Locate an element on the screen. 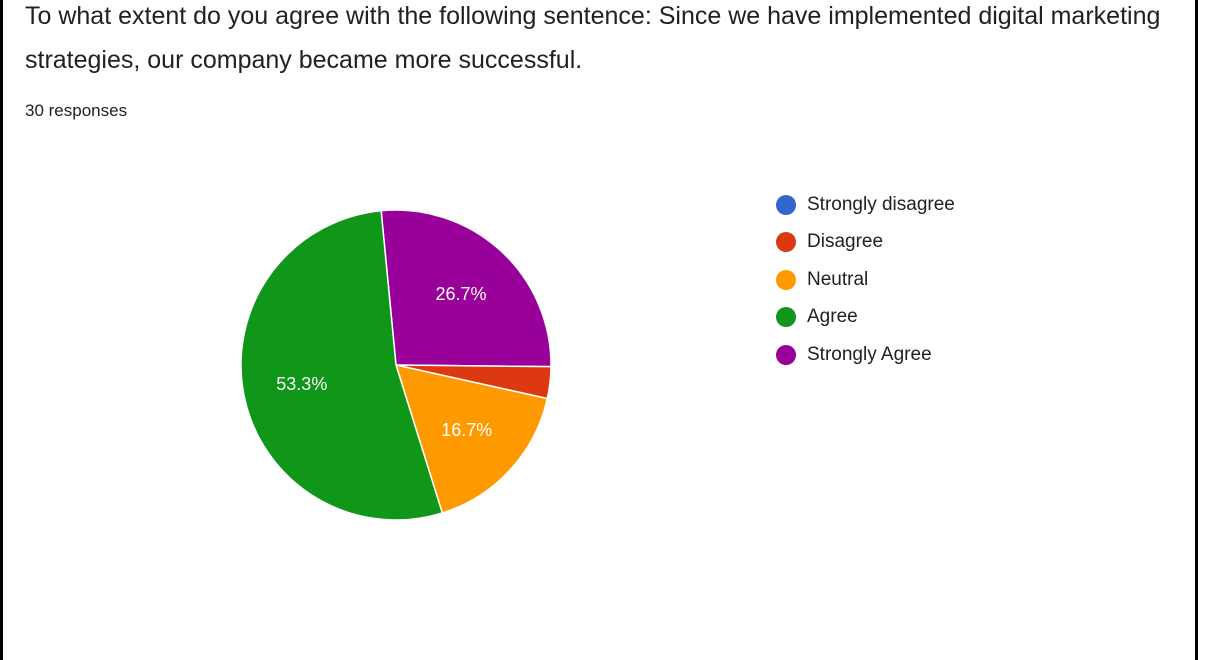 The width and height of the screenshot is (1211, 660). legend-item-strongly-agree: Strongly Agree is located at coordinates (865, 355).